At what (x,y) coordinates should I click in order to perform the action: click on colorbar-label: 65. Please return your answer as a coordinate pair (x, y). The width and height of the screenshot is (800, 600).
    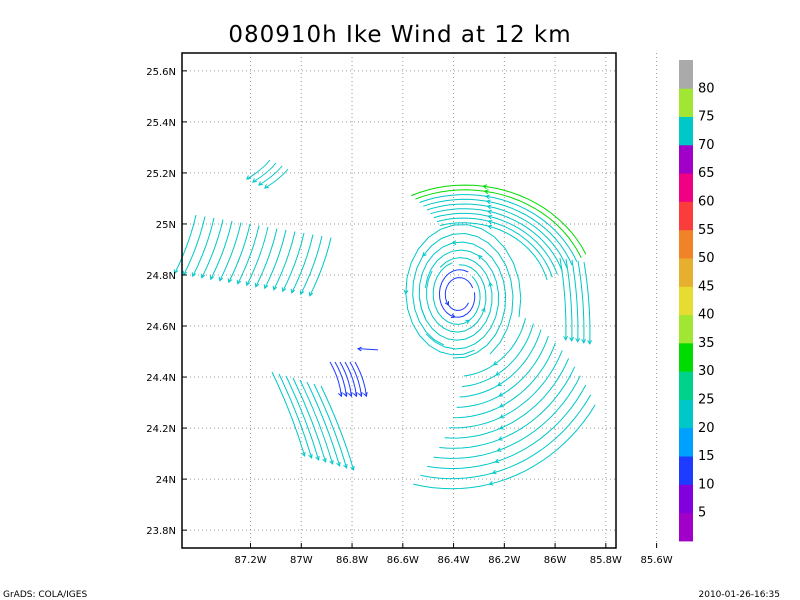
    Looking at the image, I should click on (706, 173).